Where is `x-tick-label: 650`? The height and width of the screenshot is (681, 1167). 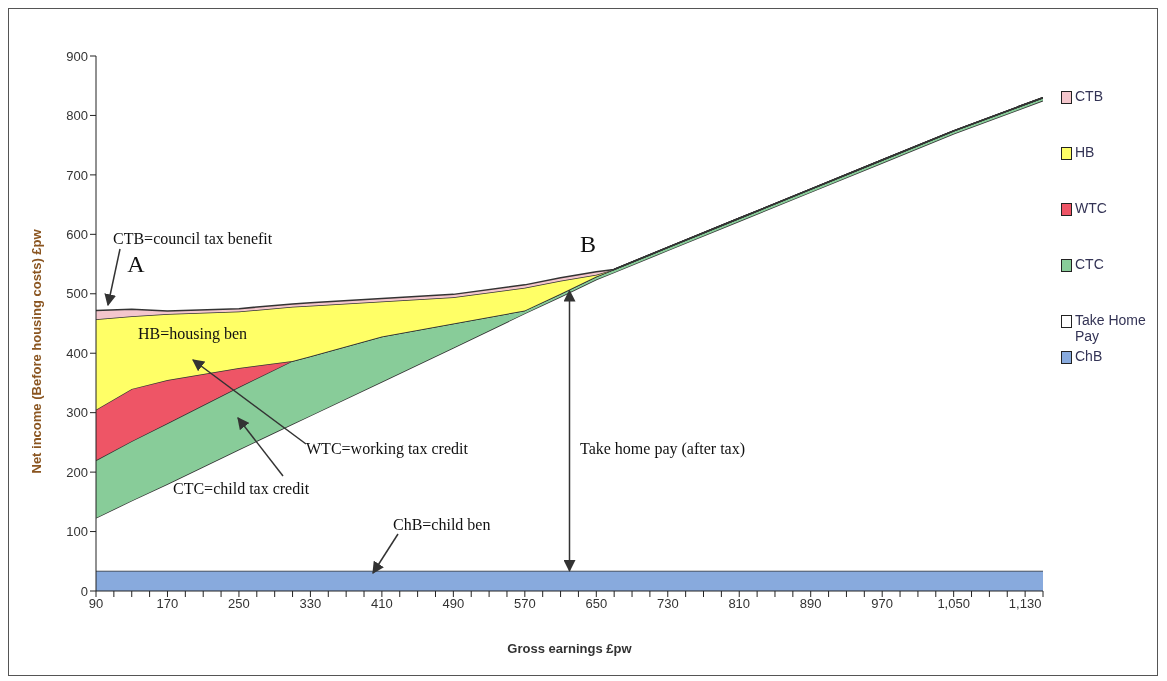
x-tick-label: 650 is located at coordinates (596, 604).